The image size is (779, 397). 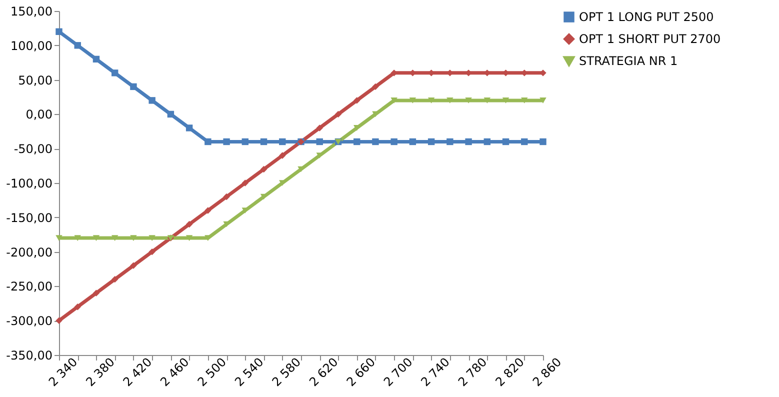 What do you see at coordinates (29, 252) in the screenshot?
I see `y-tick-label: -200,00` at bounding box center [29, 252].